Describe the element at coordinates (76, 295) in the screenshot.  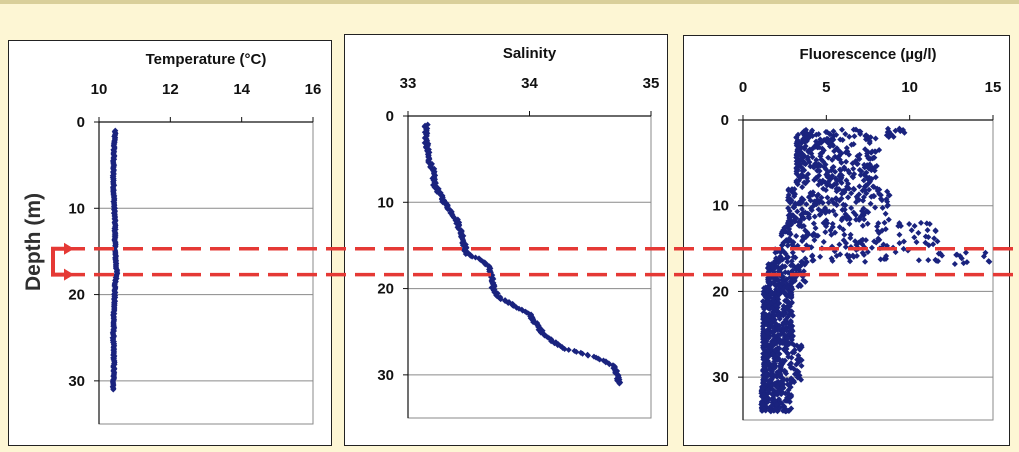
I see `temperature-y-tick-label: 20` at that location.